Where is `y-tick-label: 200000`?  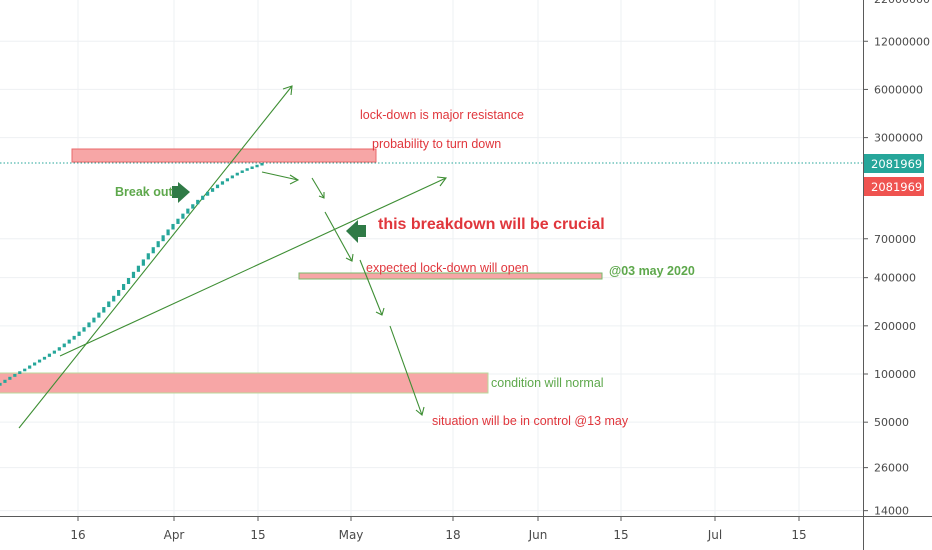 y-tick-label: 200000 is located at coordinates (895, 326).